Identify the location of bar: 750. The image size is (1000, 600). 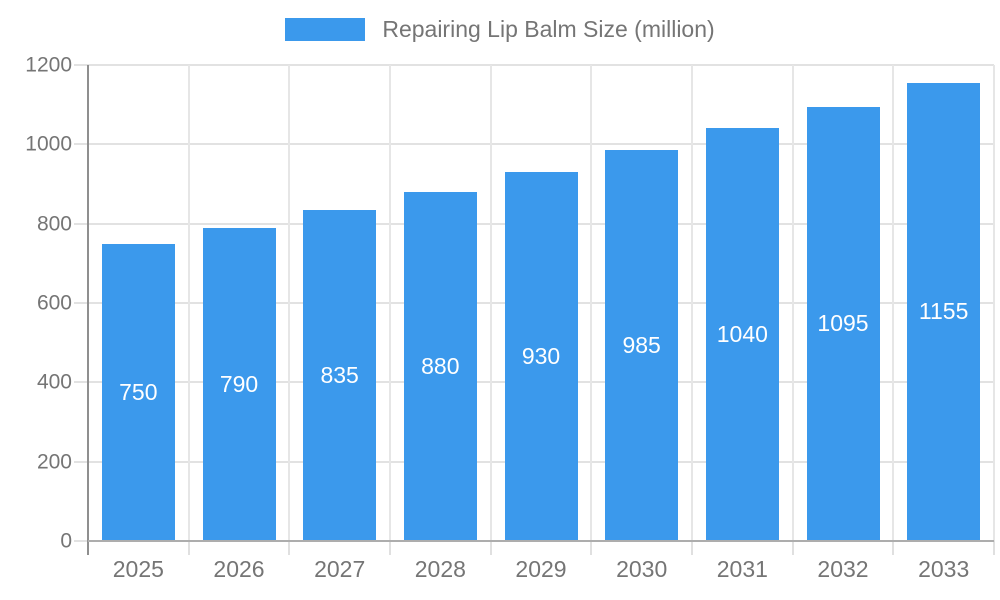
(138, 392).